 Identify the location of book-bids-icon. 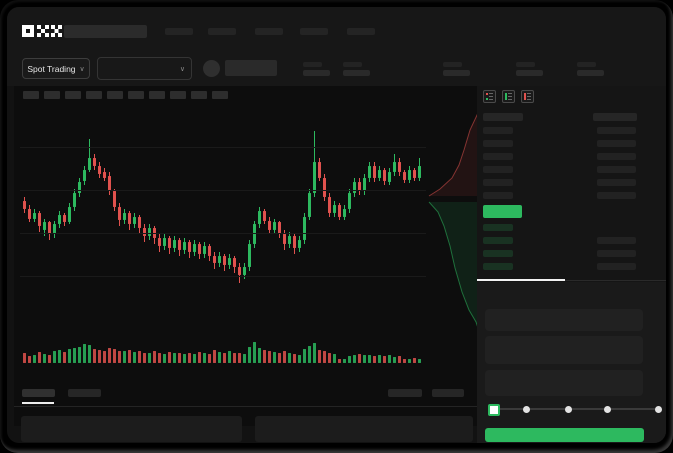
(508, 96).